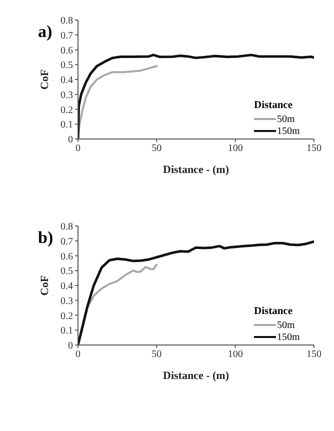  Describe the element at coordinates (45, 32) in the screenshot. I see `chart-title: a)` at that location.